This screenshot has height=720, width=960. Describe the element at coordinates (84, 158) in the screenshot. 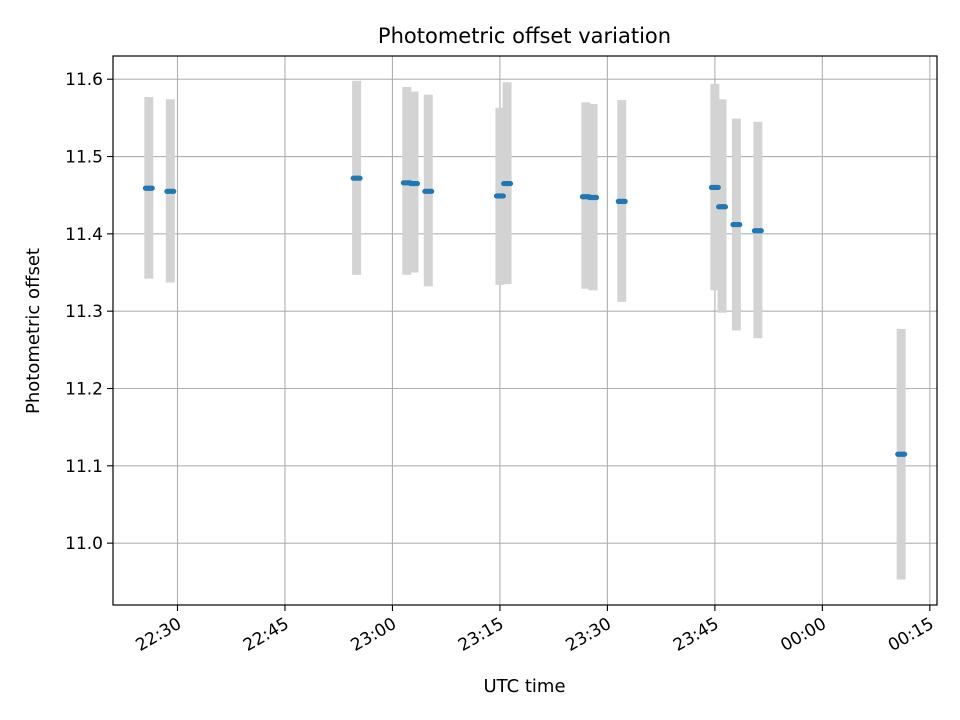

I see `y-tick-label: 11.5` at that location.